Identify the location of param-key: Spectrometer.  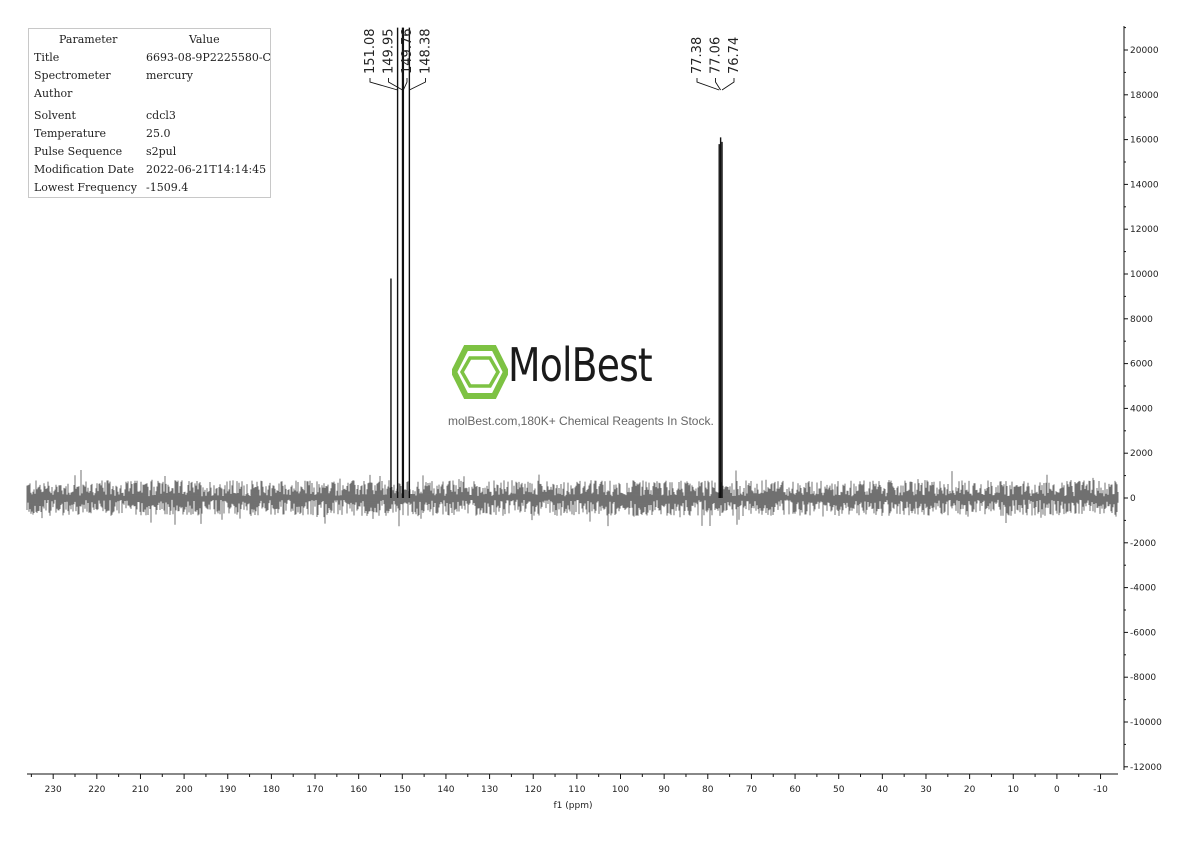
(72, 75).